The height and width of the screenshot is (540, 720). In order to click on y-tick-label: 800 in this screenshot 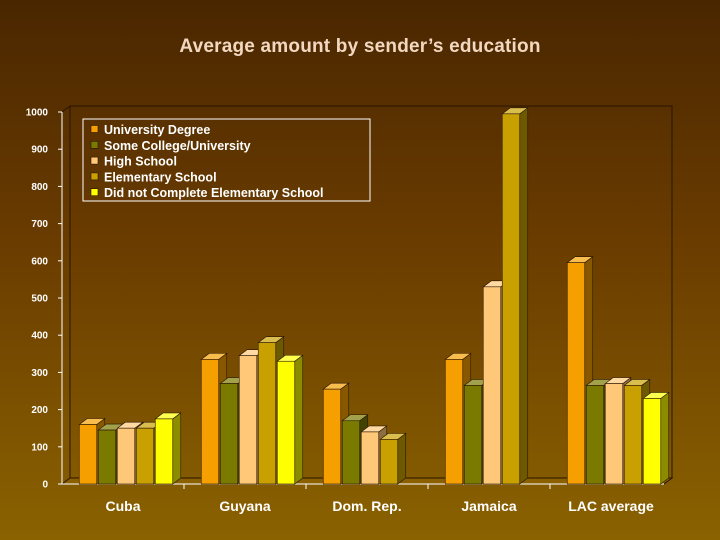, I will do `click(39, 187)`.